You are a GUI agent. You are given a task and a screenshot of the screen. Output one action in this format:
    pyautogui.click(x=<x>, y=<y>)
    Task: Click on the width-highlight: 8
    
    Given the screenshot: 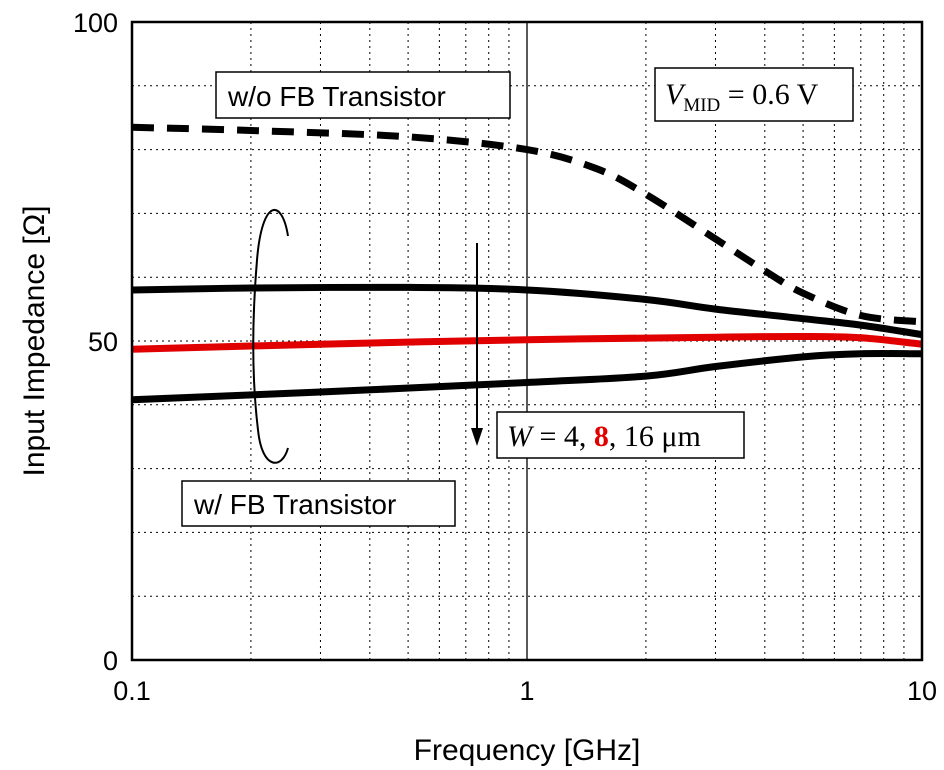 What is the action you would take?
    pyautogui.click(x=601, y=436)
    